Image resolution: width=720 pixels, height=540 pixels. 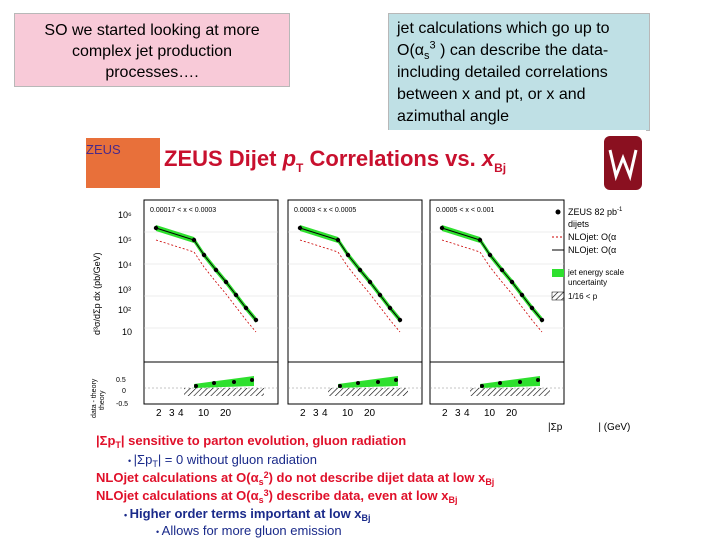 I want to click on left-line-2: complex jet production, so click(x=152, y=51).